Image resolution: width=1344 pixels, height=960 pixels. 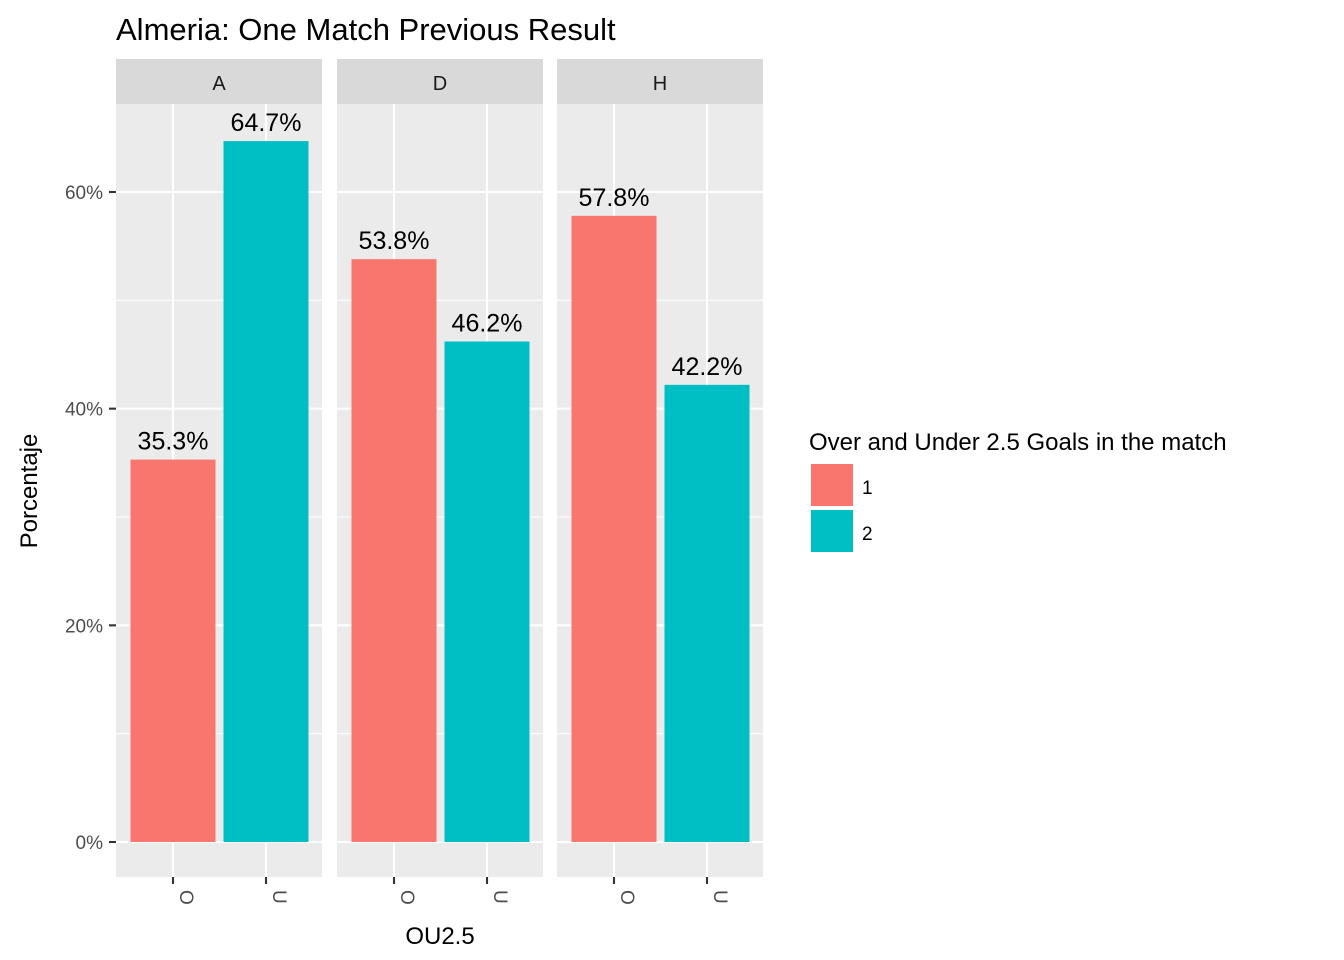 I want to click on facet-strip-label: D, so click(x=440, y=84).